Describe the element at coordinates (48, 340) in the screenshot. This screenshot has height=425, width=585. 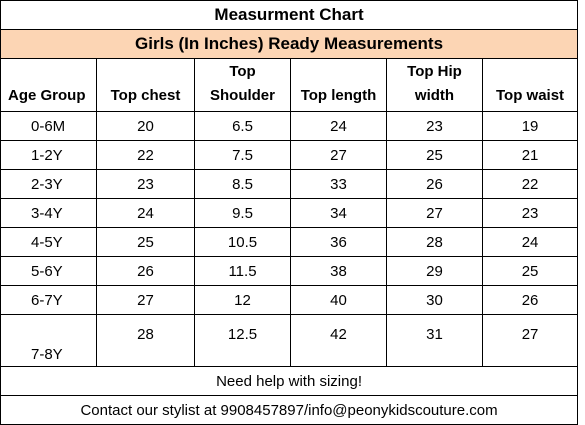
I see `age-cell: 7-8Y` at that location.